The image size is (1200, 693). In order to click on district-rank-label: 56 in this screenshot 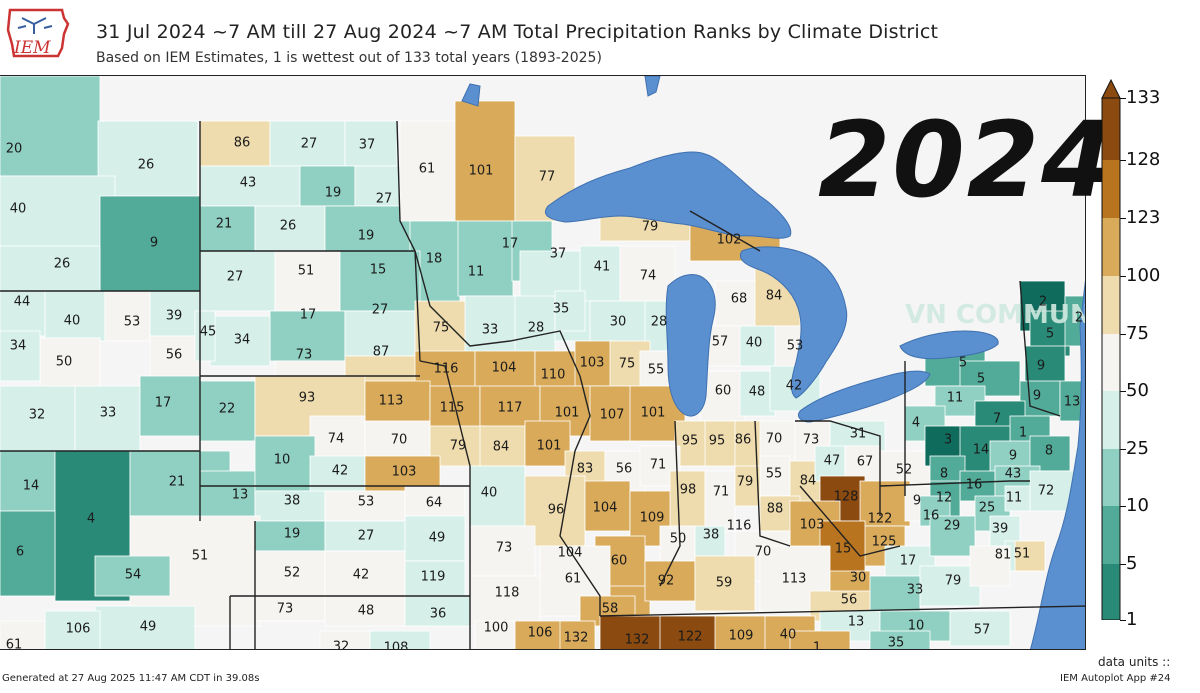, I will do `click(174, 355)`.